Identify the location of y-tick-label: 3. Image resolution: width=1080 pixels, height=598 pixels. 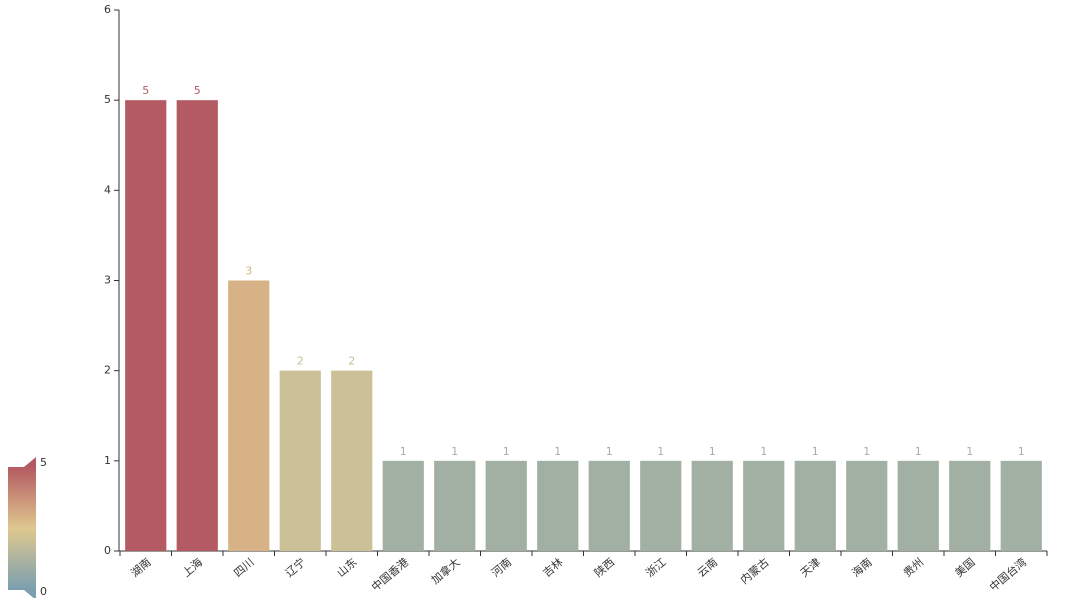
(107, 280).